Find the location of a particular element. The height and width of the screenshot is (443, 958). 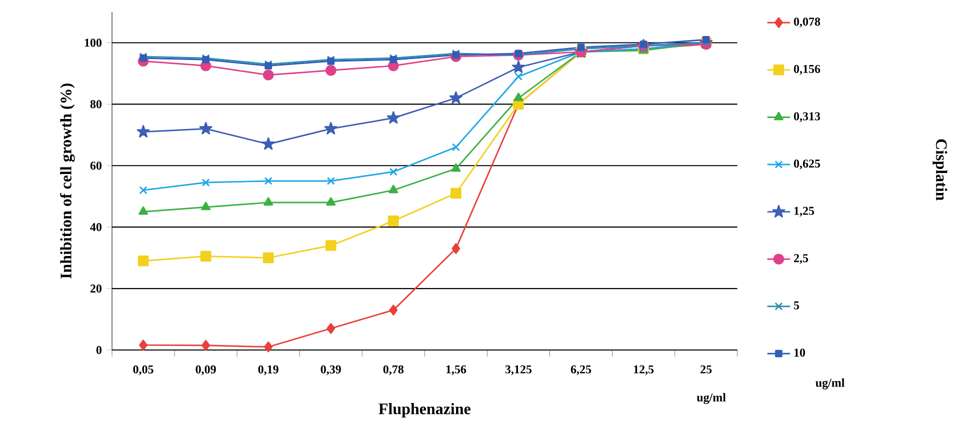

x-tick-label: 12,5 is located at coordinates (644, 370).